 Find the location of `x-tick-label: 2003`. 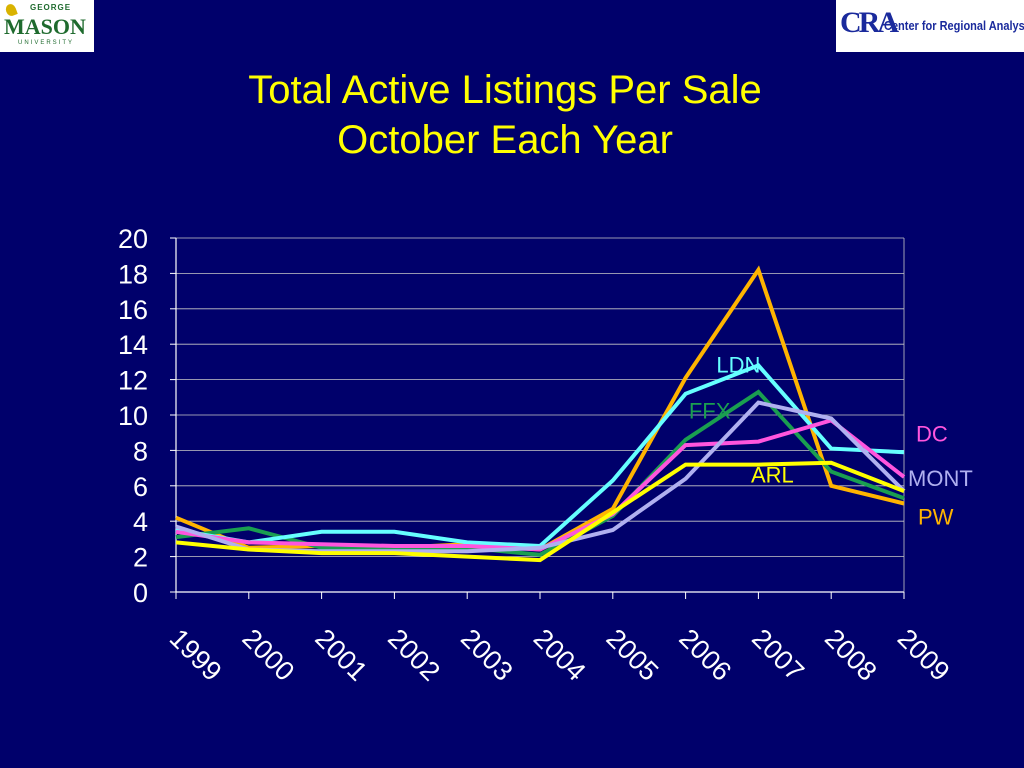

x-tick-label: 2003 is located at coordinates (487, 655).